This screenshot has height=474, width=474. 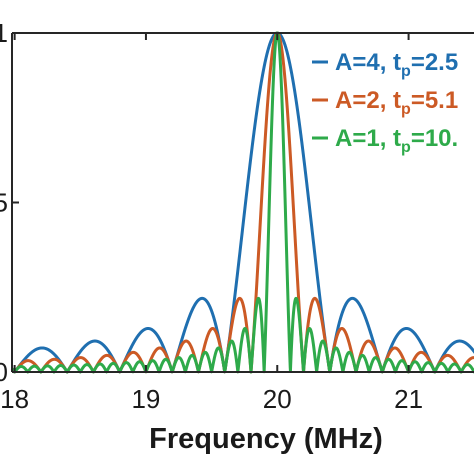 I want to click on y-tick-label: 1, so click(x=4, y=33).